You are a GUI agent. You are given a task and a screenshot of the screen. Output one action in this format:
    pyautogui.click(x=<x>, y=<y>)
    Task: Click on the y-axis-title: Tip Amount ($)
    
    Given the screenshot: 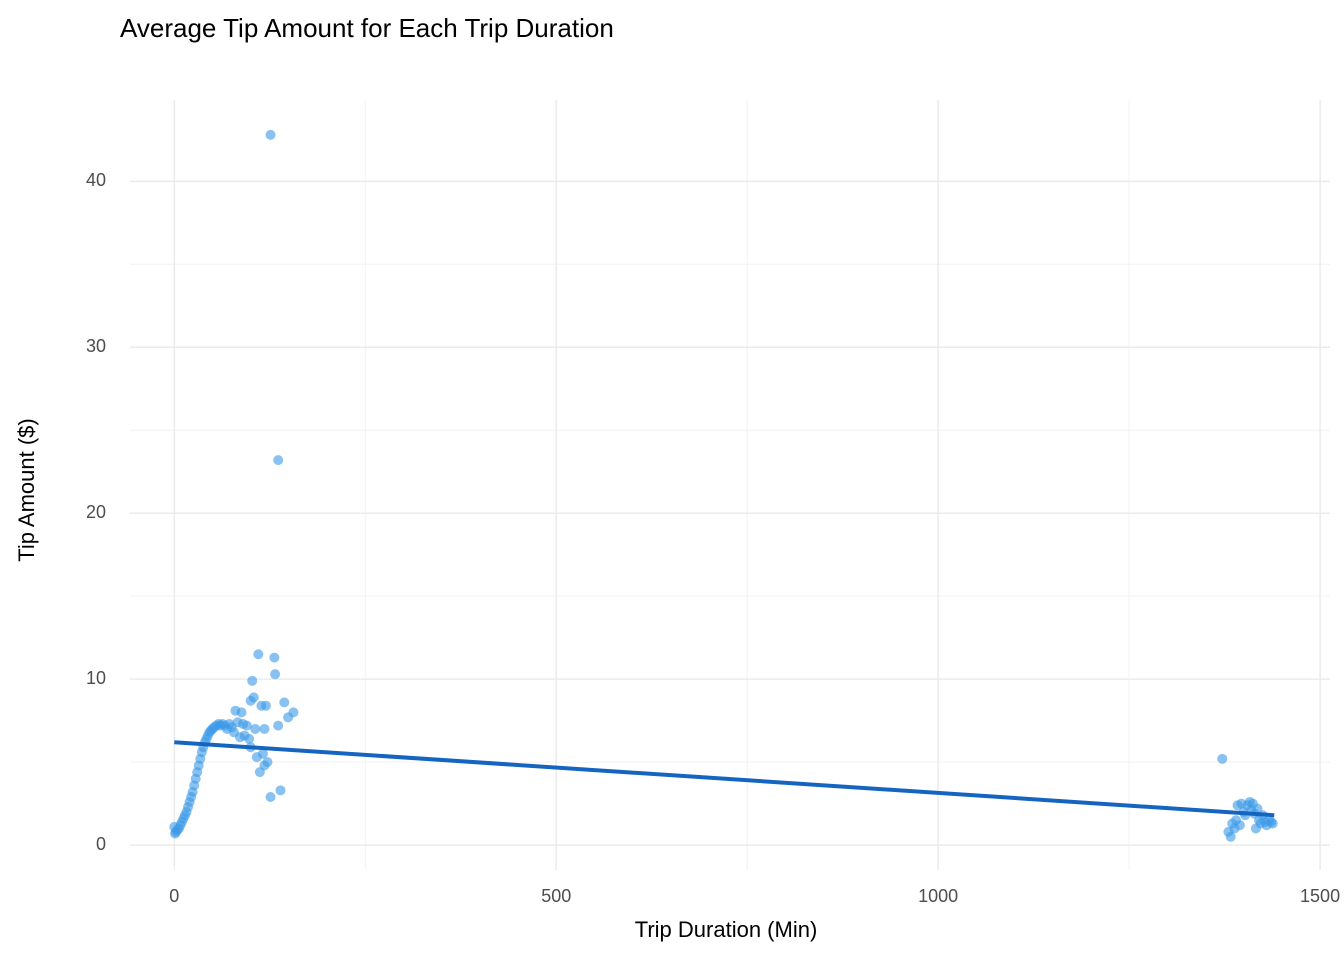 What is the action you would take?
    pyautogui.click(x=26, y=489)
    